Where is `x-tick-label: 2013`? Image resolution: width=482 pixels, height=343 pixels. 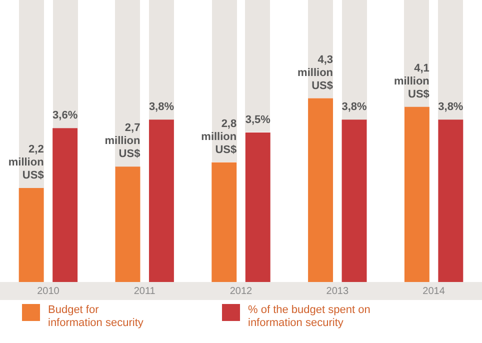 x-tick-label: 2013 is located at coordinates (337, 291).